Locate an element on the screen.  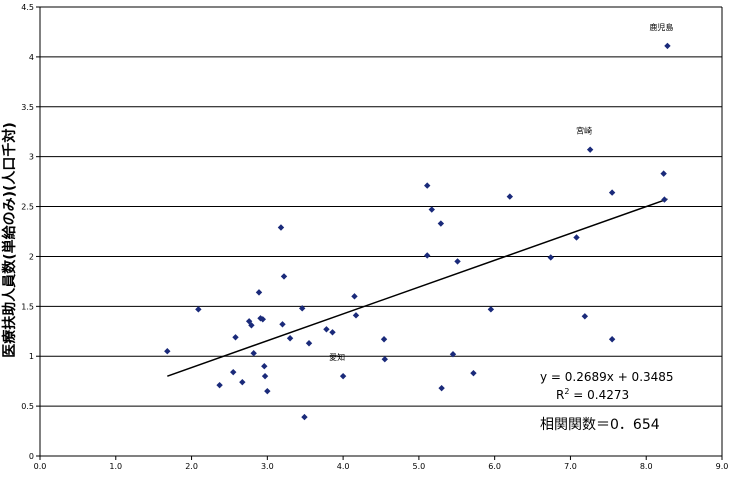
x-tick-label: 1.0 is located at coordinates (115, 466).